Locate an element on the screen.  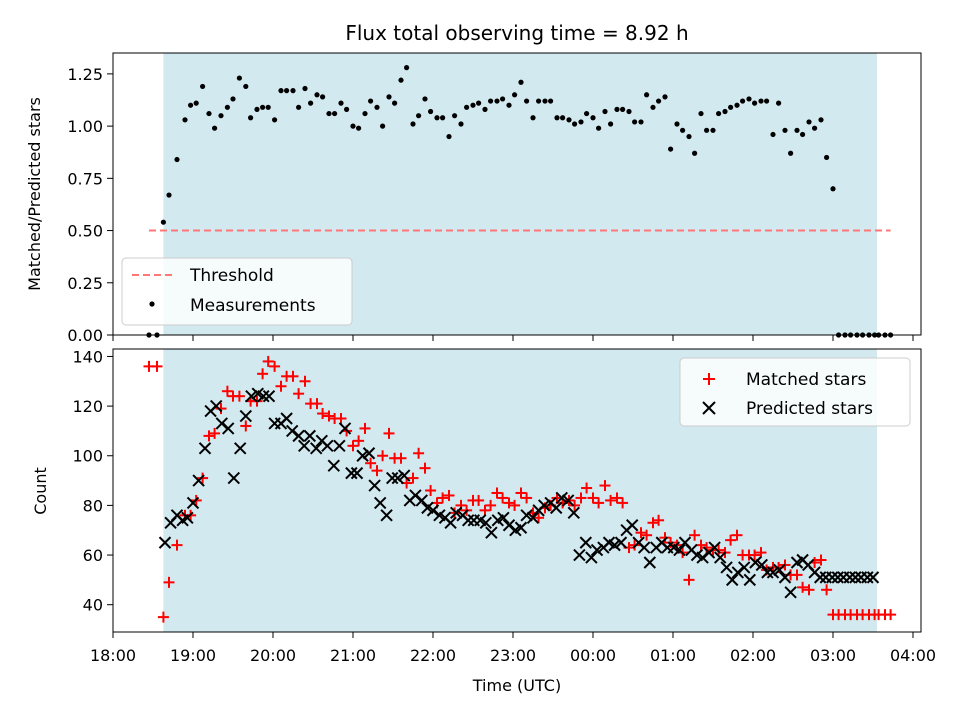
time-x-tick-label: 00:00 is located at coordinates (593, 655).